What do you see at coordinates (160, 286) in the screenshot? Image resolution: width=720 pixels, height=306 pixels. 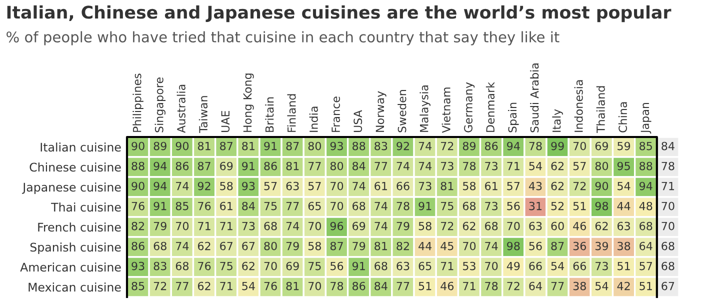 I see `data-label: 72` at bounding box center [160, 286].